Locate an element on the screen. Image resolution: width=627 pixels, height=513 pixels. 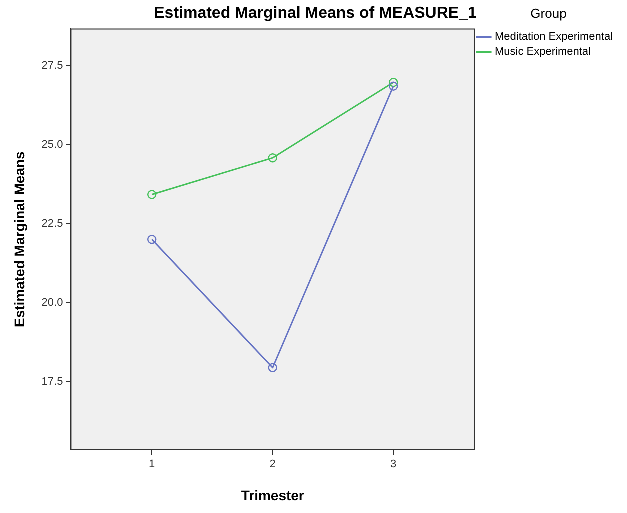
y-tick-label: 17.5 is located at coordinates (53, 382).